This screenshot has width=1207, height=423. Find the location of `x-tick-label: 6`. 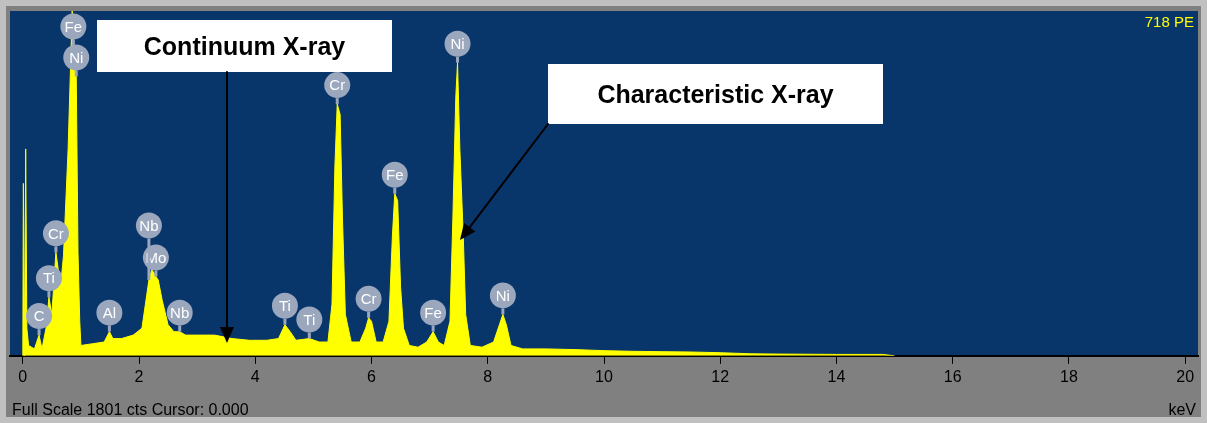

x-tick-label: 6 is located at coordinates (372, 376).